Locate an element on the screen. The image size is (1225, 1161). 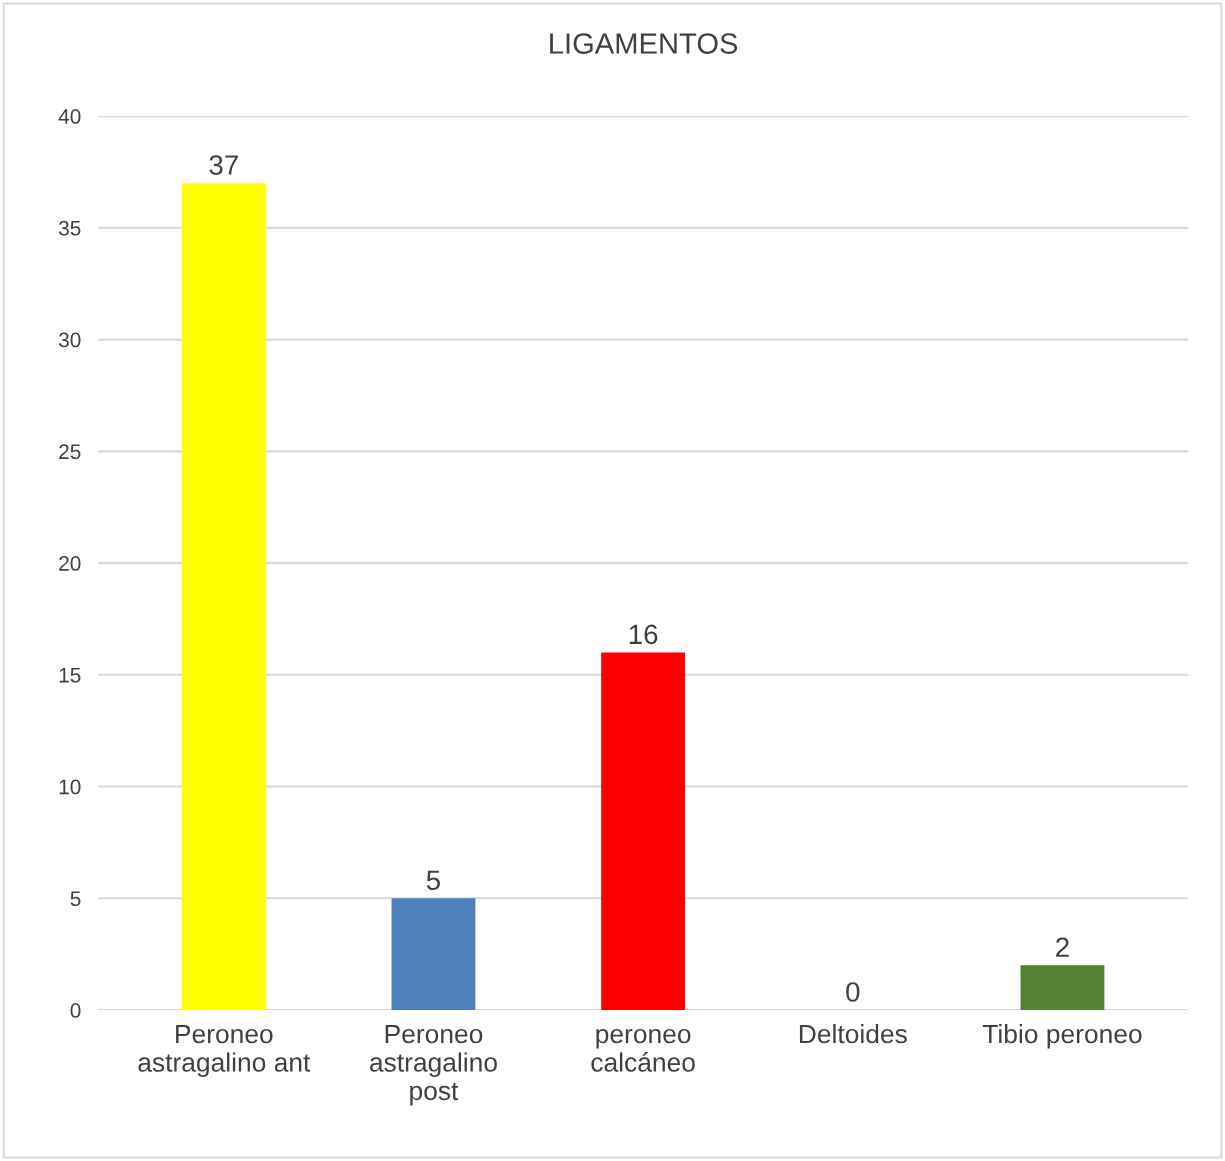
x-tick-label: Peroneo astragalino post is located at coordinates (433, 1065).